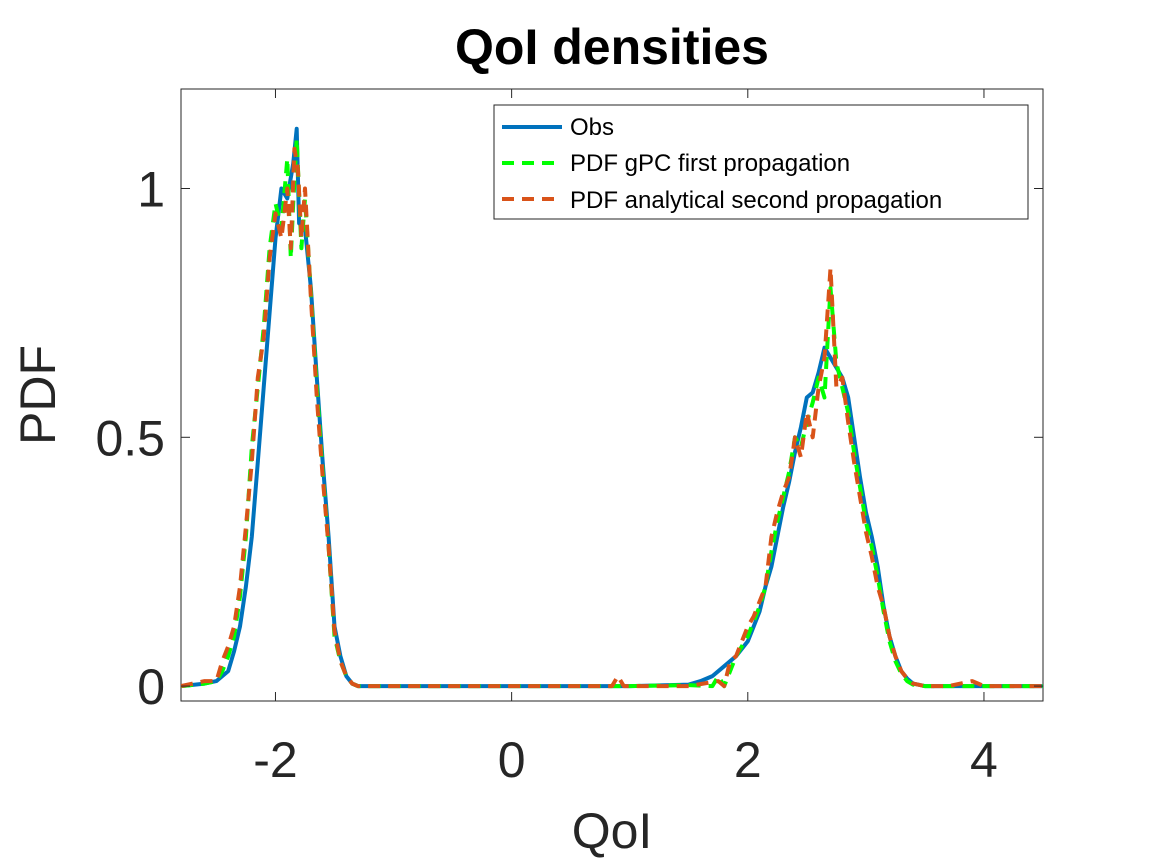 This screenshot has width=1152, height=864. What do you see at coordinates (38, 395) in the screenshot?
I see `y-axis-label: PDF` at bounding box center [38, 395].